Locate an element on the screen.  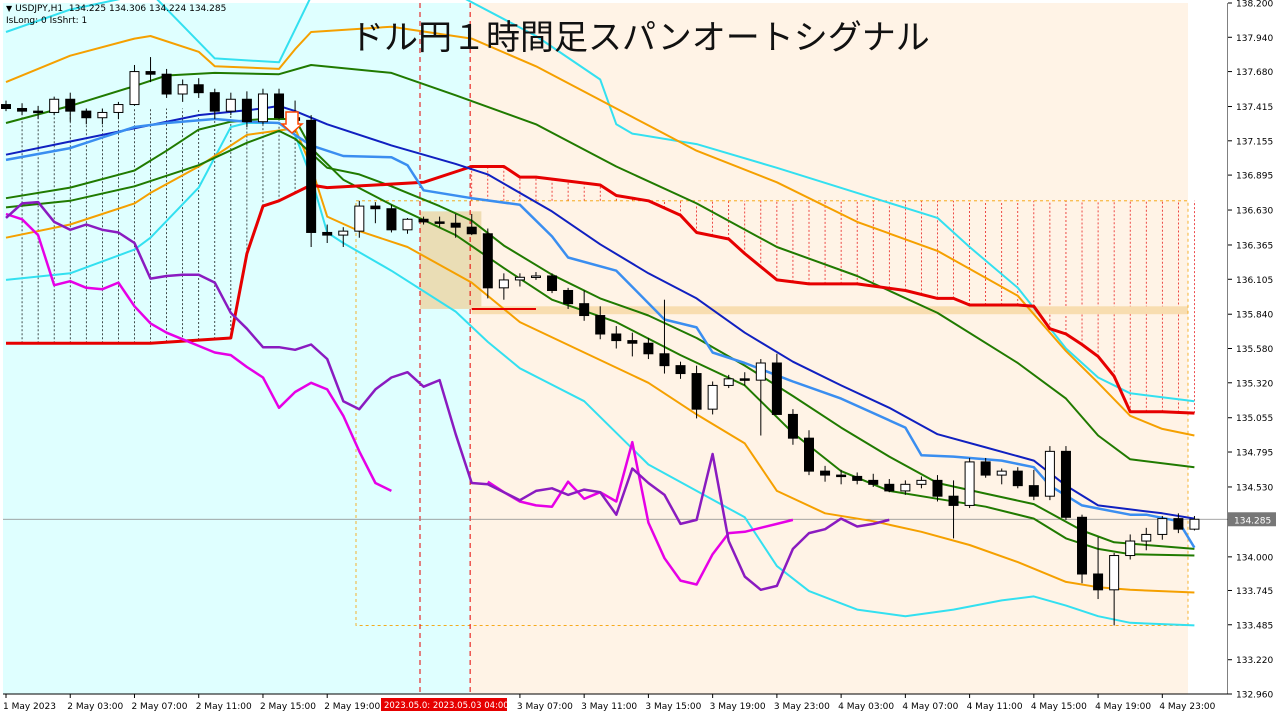
x-tick-label: 2 May 15:00 is located at coordinates (288, 707).